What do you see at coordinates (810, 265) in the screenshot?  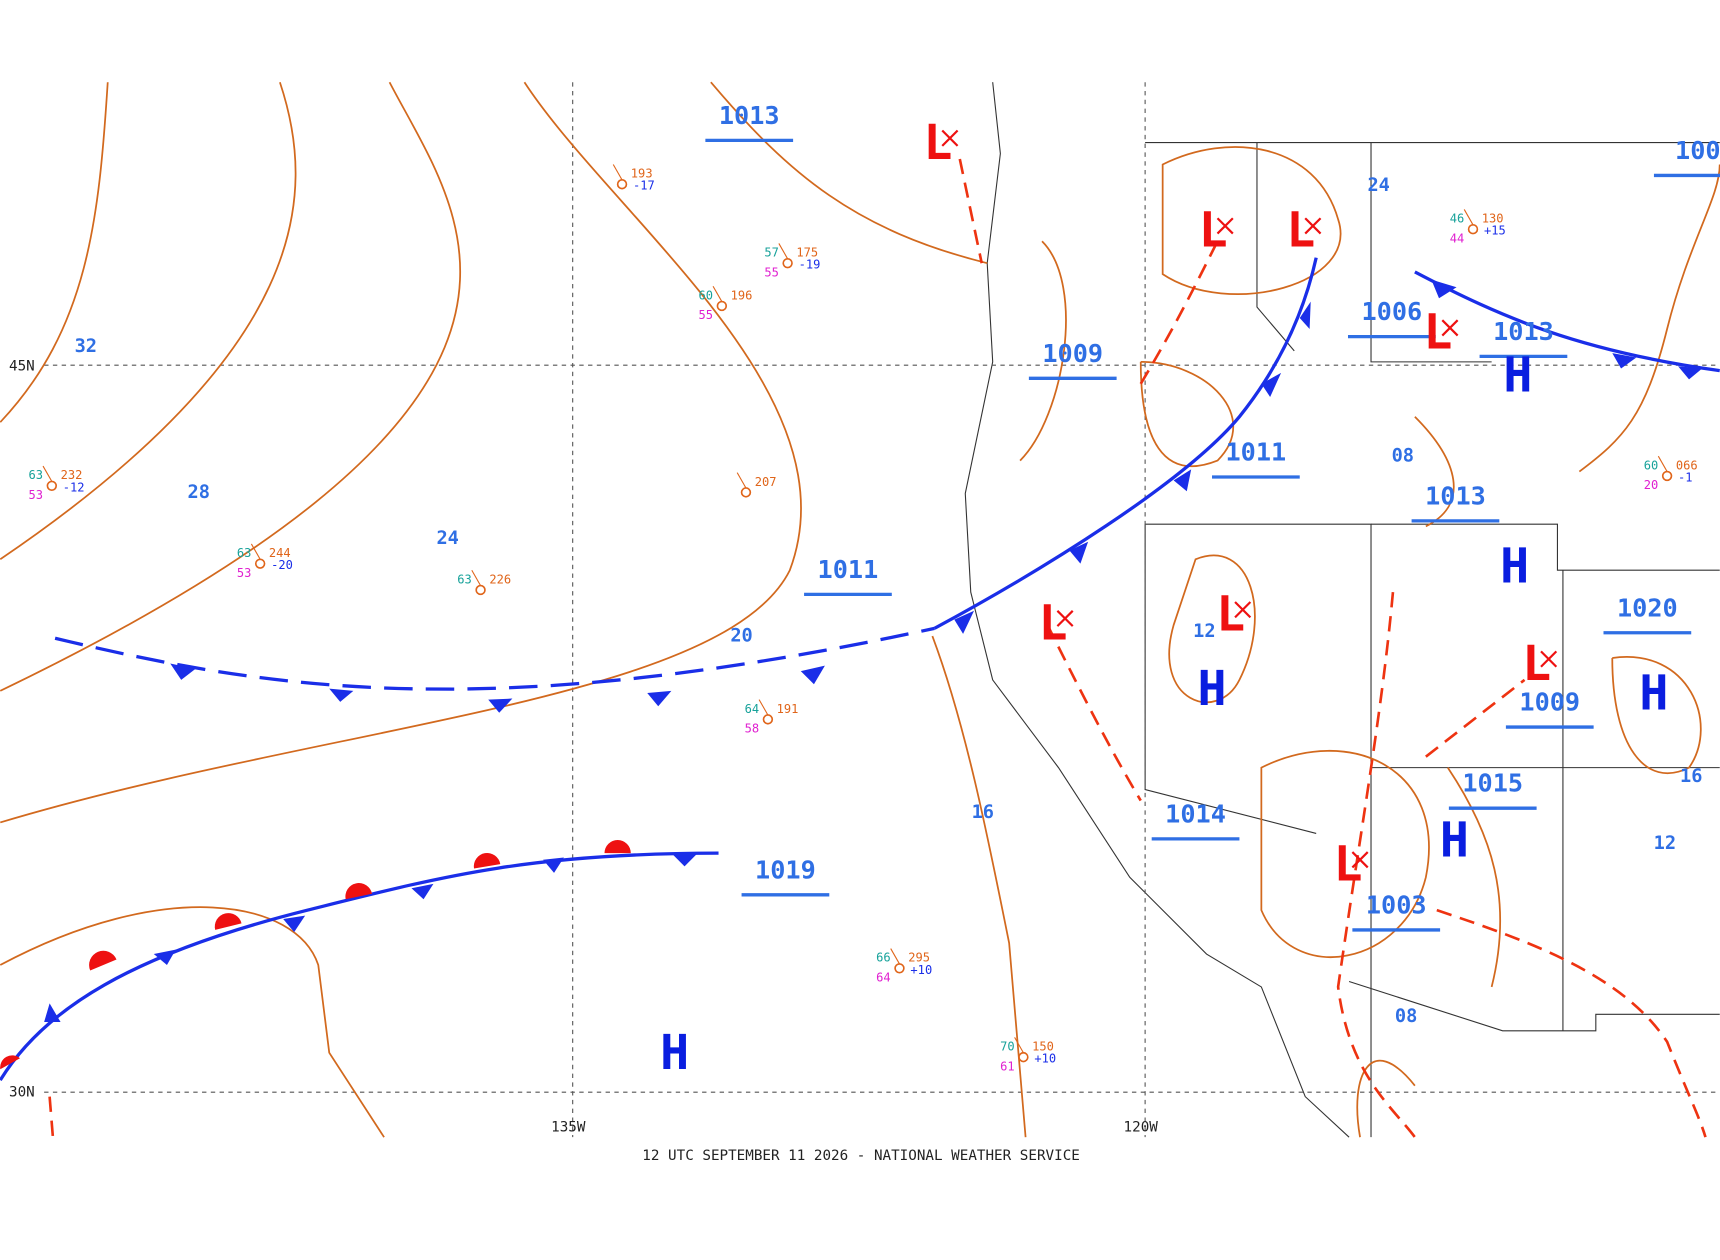 I see `station-change: -19` at bounding box center [810, 265].